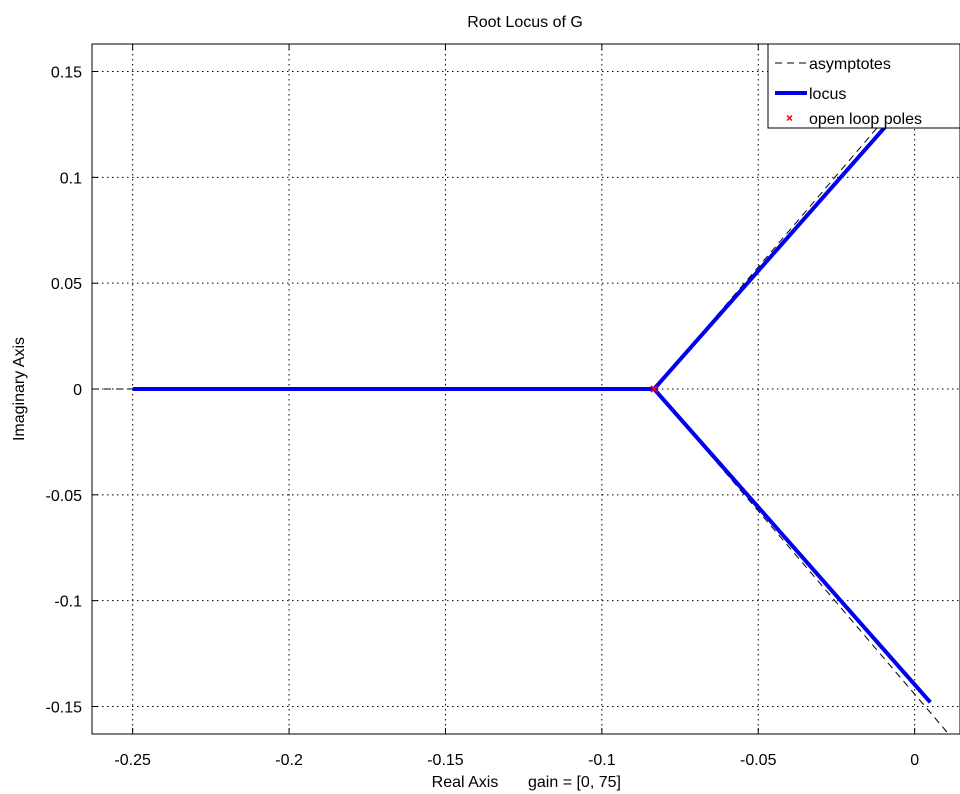 The height and width of the screenshot is (794, 960). What do you see at coordinates (64, 707) in the screenshot?
I see `y-tick-label: -0.15` at bounding box center [64, 707].